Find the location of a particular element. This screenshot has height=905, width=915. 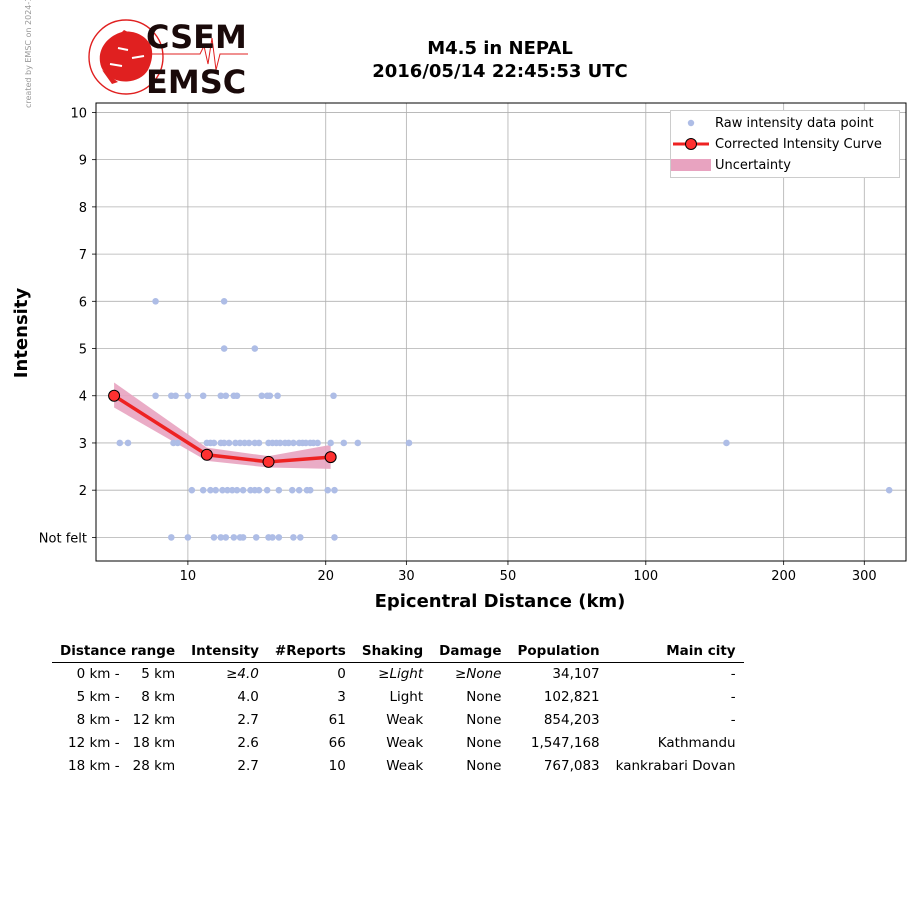

csem-emsc-logo: CSEM EMSC is located at coordinates (168, 58).